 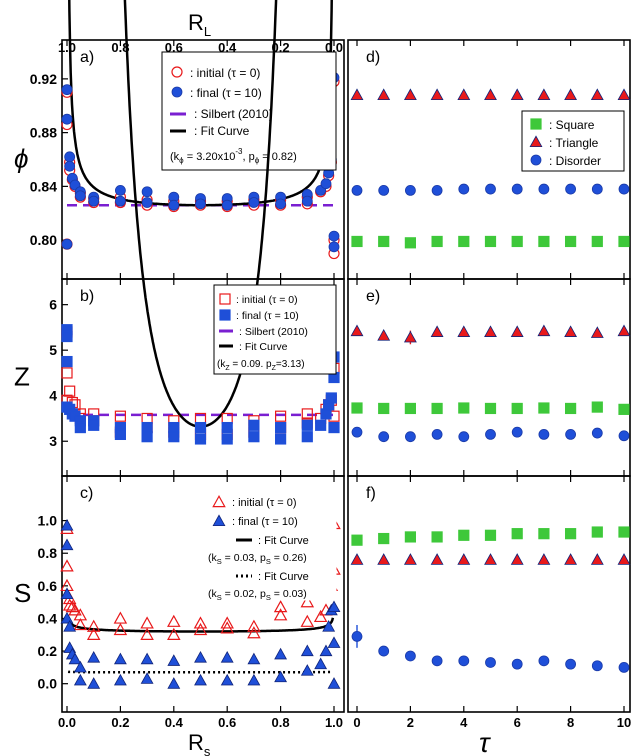 What do you see at coordinates (67, 722) in the screenshot?
I see `bottom-tick-label: 0.0` at bounding box center [67, 722].